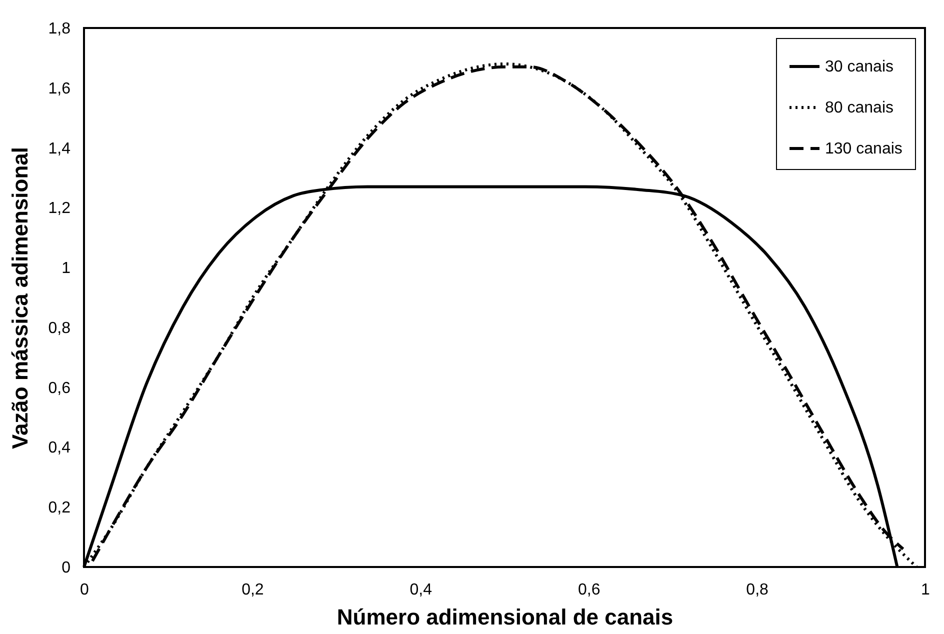 Image resolution: width=944 pixels, height=634 pixels. I want to click on y-axis-title: Vazão mássica adimensional, so click(19, 298).